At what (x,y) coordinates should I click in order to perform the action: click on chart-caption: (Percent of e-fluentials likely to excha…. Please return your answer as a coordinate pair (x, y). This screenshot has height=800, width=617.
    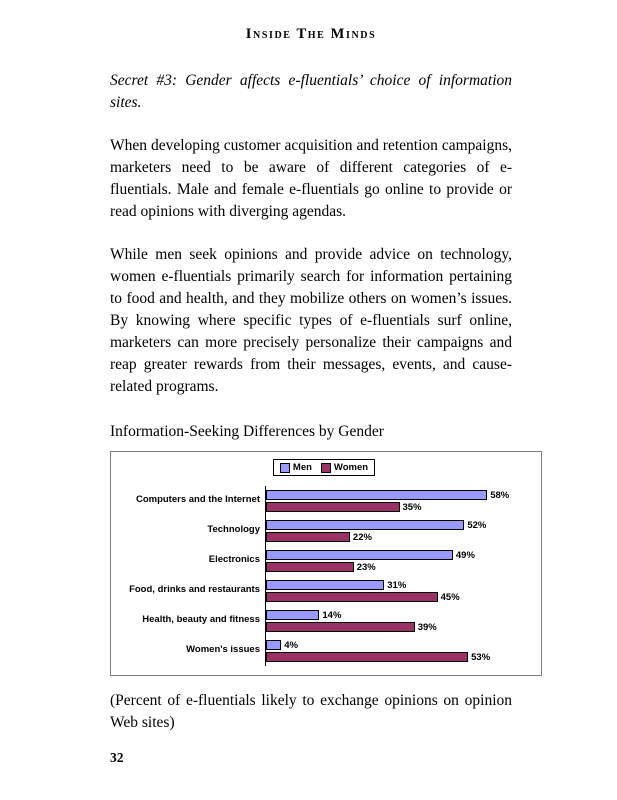
    Looking at the image, I should click on (311, 711).